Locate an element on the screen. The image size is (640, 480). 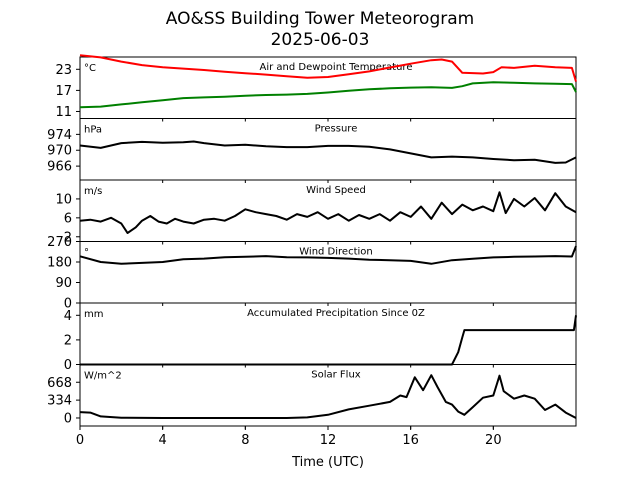
x-tick-label: 12 is located at coordinates (328, 440).